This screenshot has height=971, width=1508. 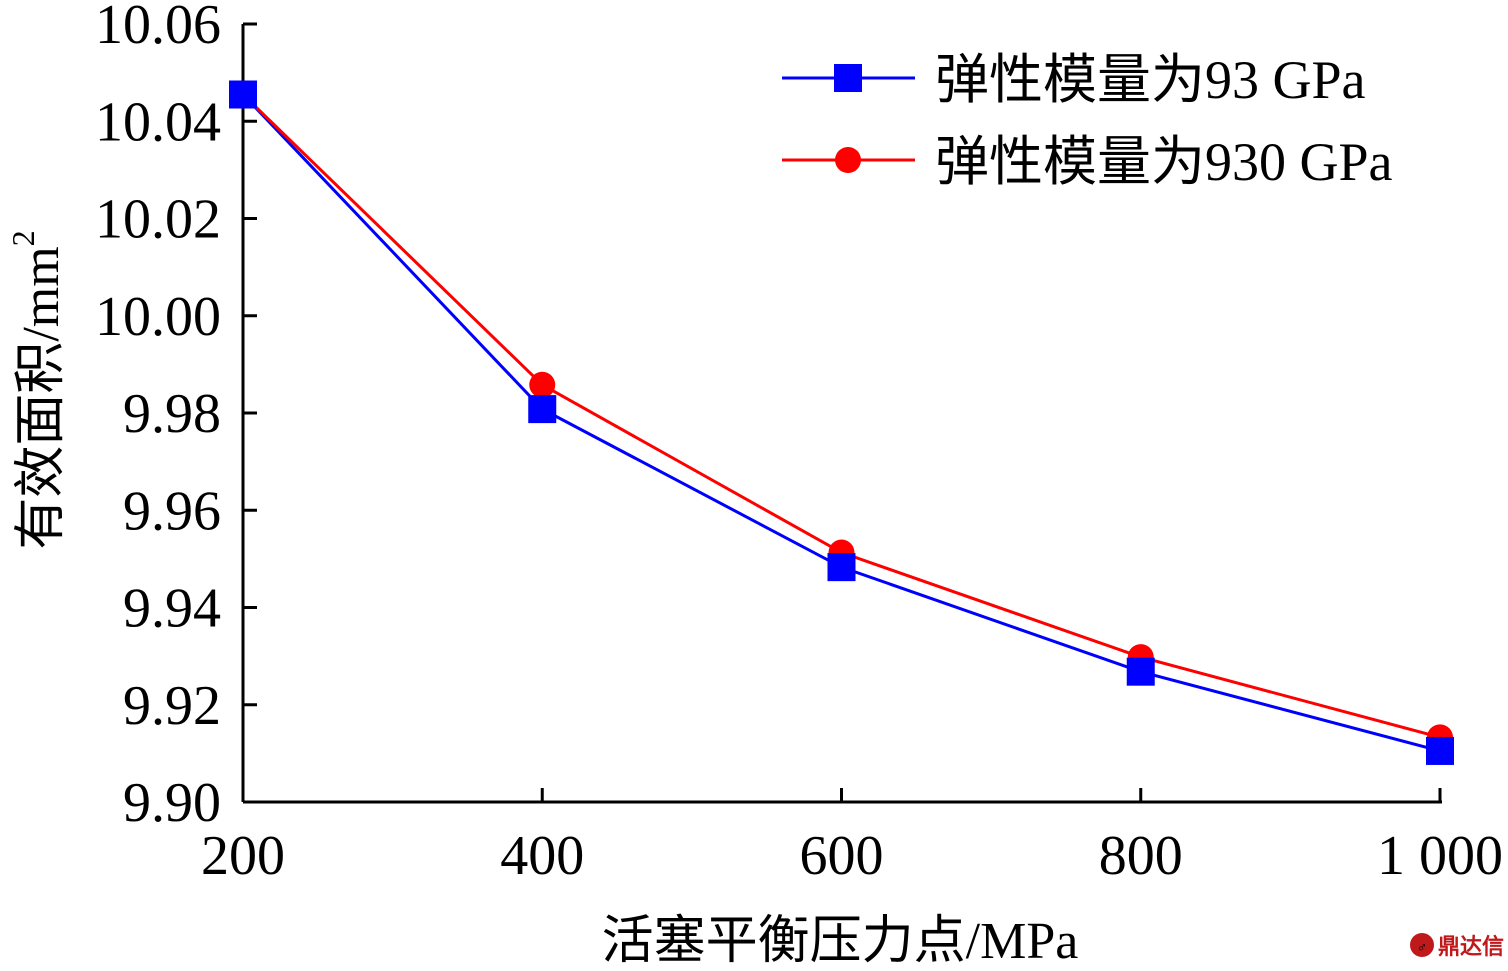 What do you see at coordinates (1164, 162) in the screenshot?
I see `legend-label: 弹性模量为930 GPa` at bounding box center [1164, 162].